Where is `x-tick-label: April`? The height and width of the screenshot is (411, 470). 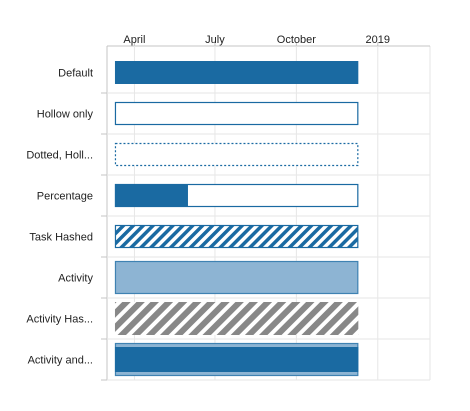 x-tick-label: April is located at coordinates (134, 40).